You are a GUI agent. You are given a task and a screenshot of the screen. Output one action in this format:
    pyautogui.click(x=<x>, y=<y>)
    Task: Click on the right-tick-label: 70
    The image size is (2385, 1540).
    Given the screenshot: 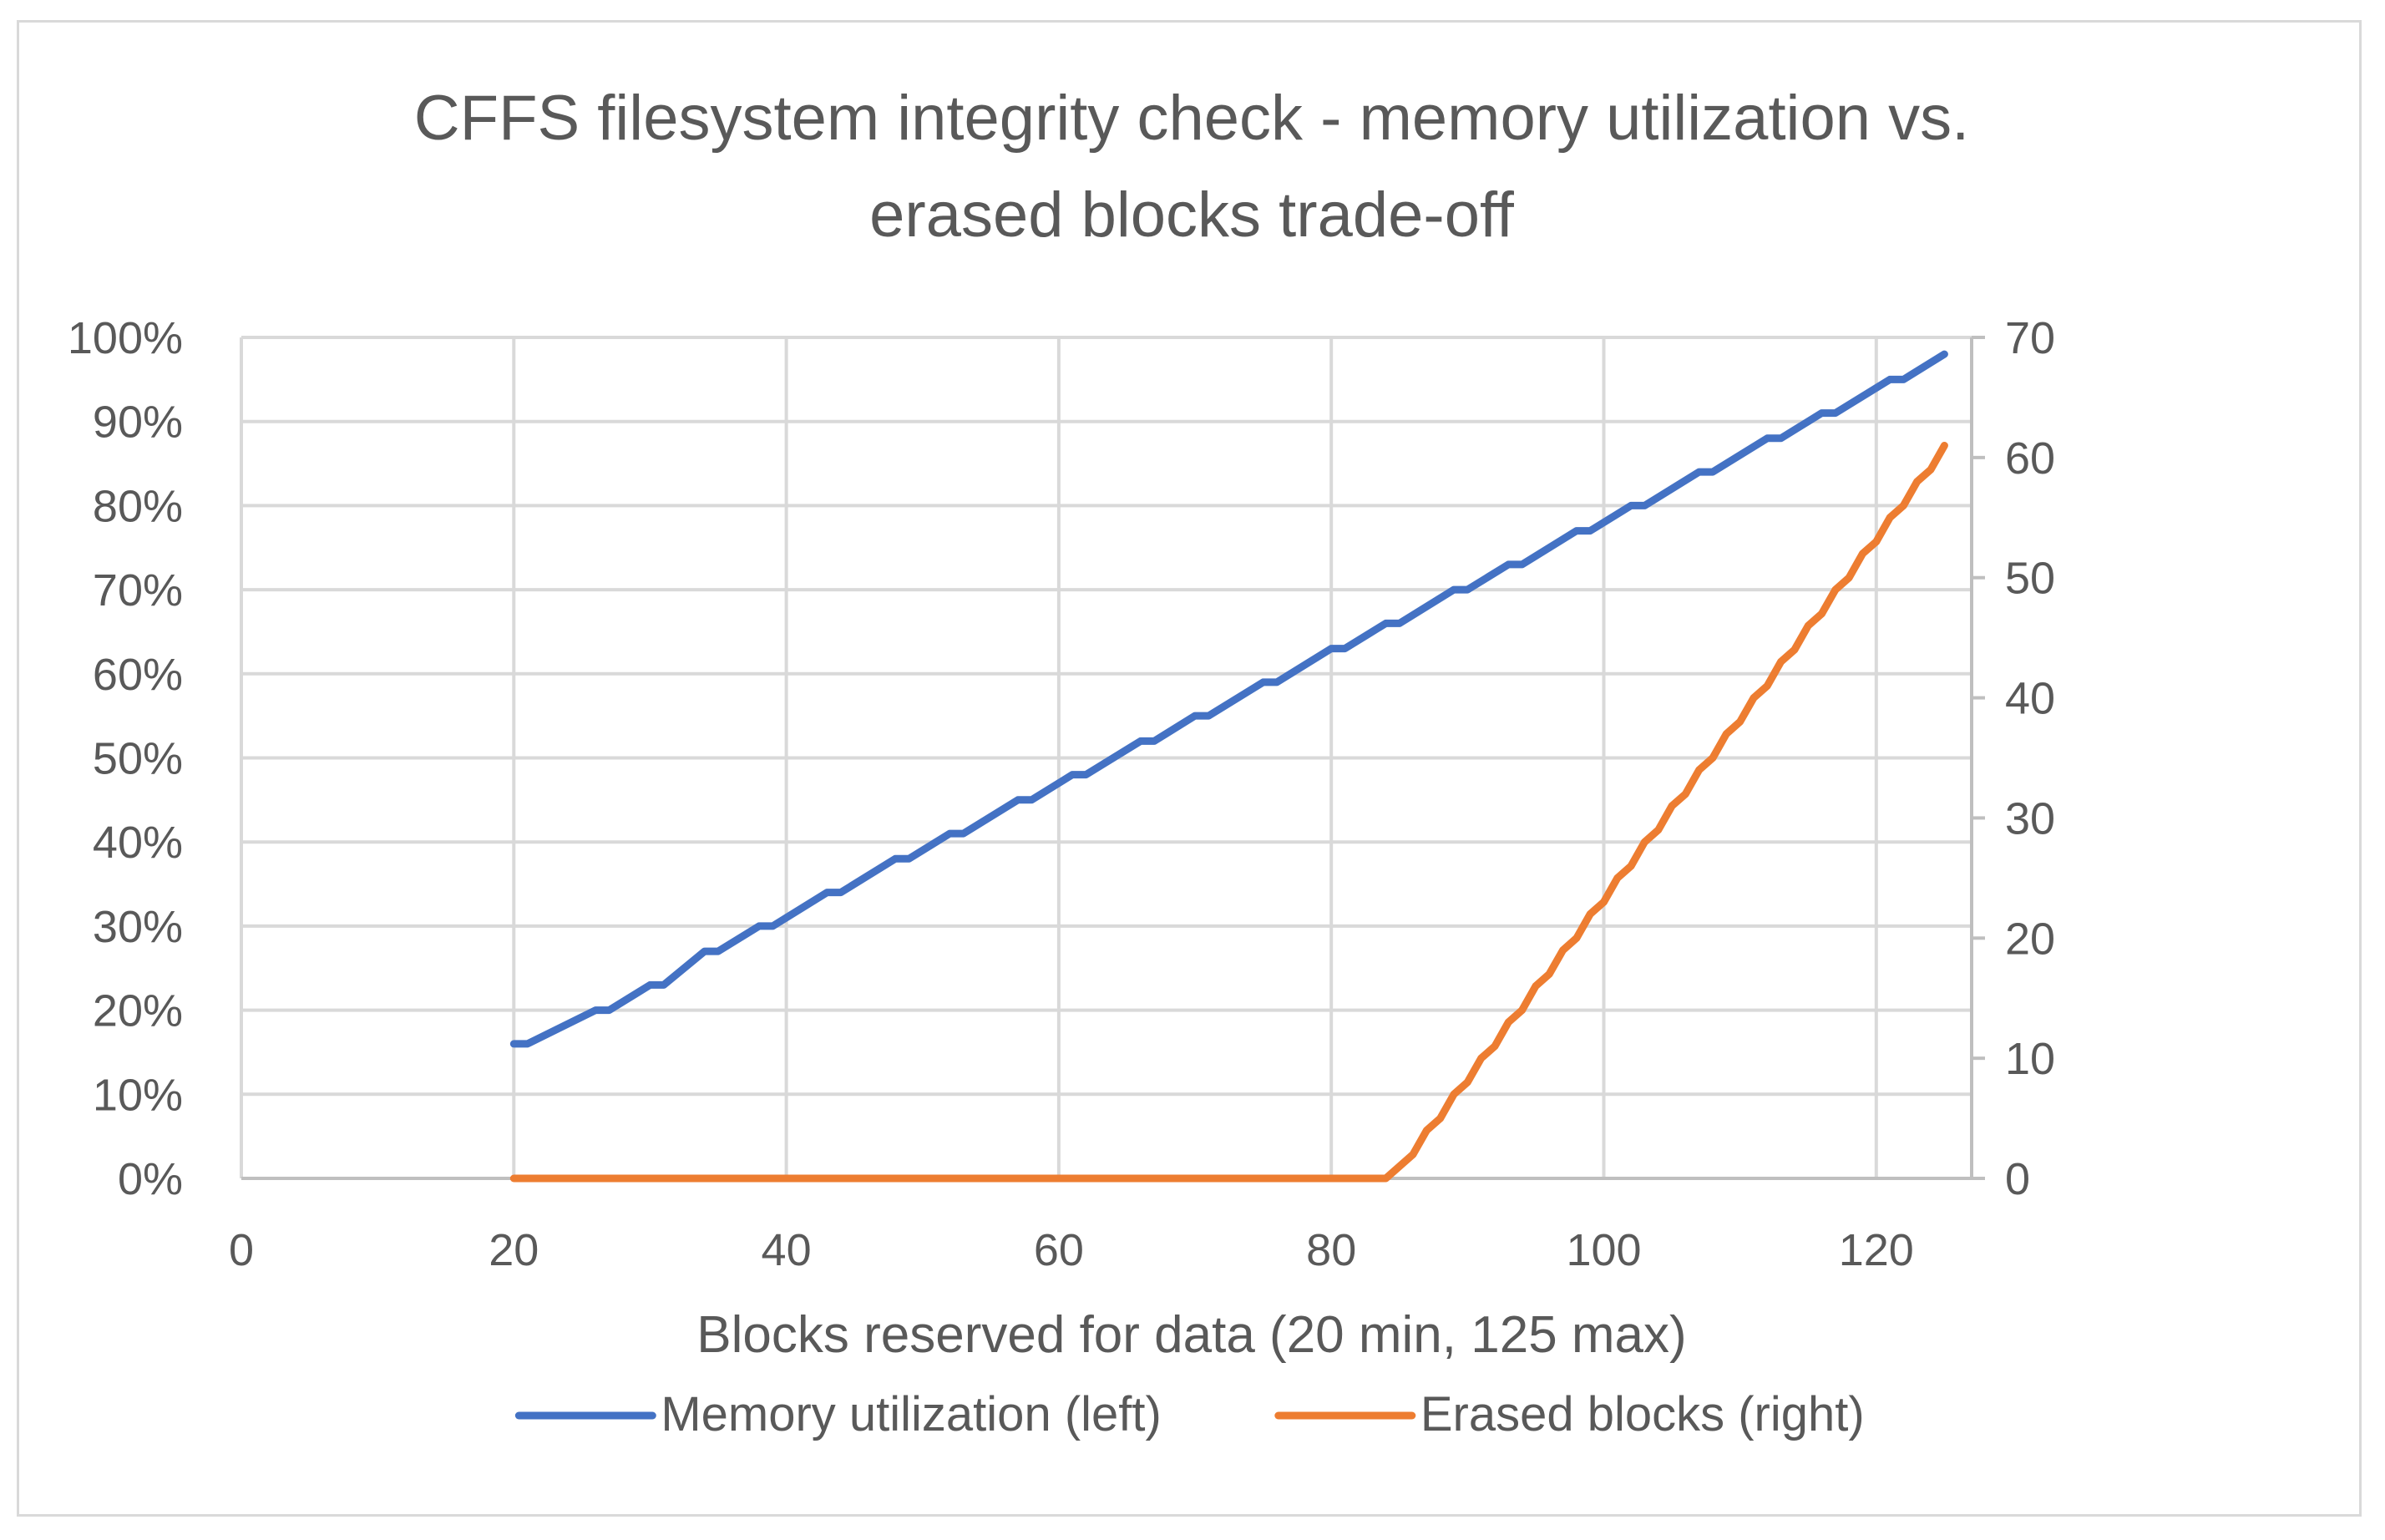 What is the action you would take?
    pyautogui.click(x=2030, y=338)
    